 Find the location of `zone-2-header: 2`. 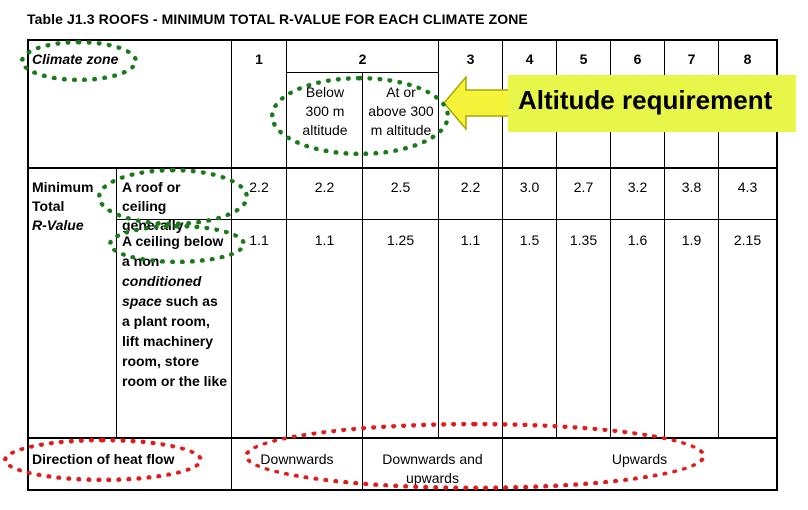

zone-2-header: 2 is located at coordinates (362, 59).